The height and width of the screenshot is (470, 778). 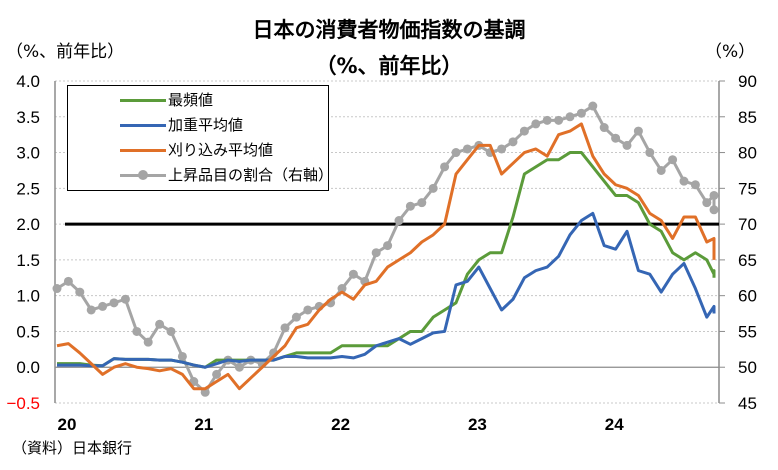 I want to click on legend-item-mode: 最頻値, so click(x=198, y=100).